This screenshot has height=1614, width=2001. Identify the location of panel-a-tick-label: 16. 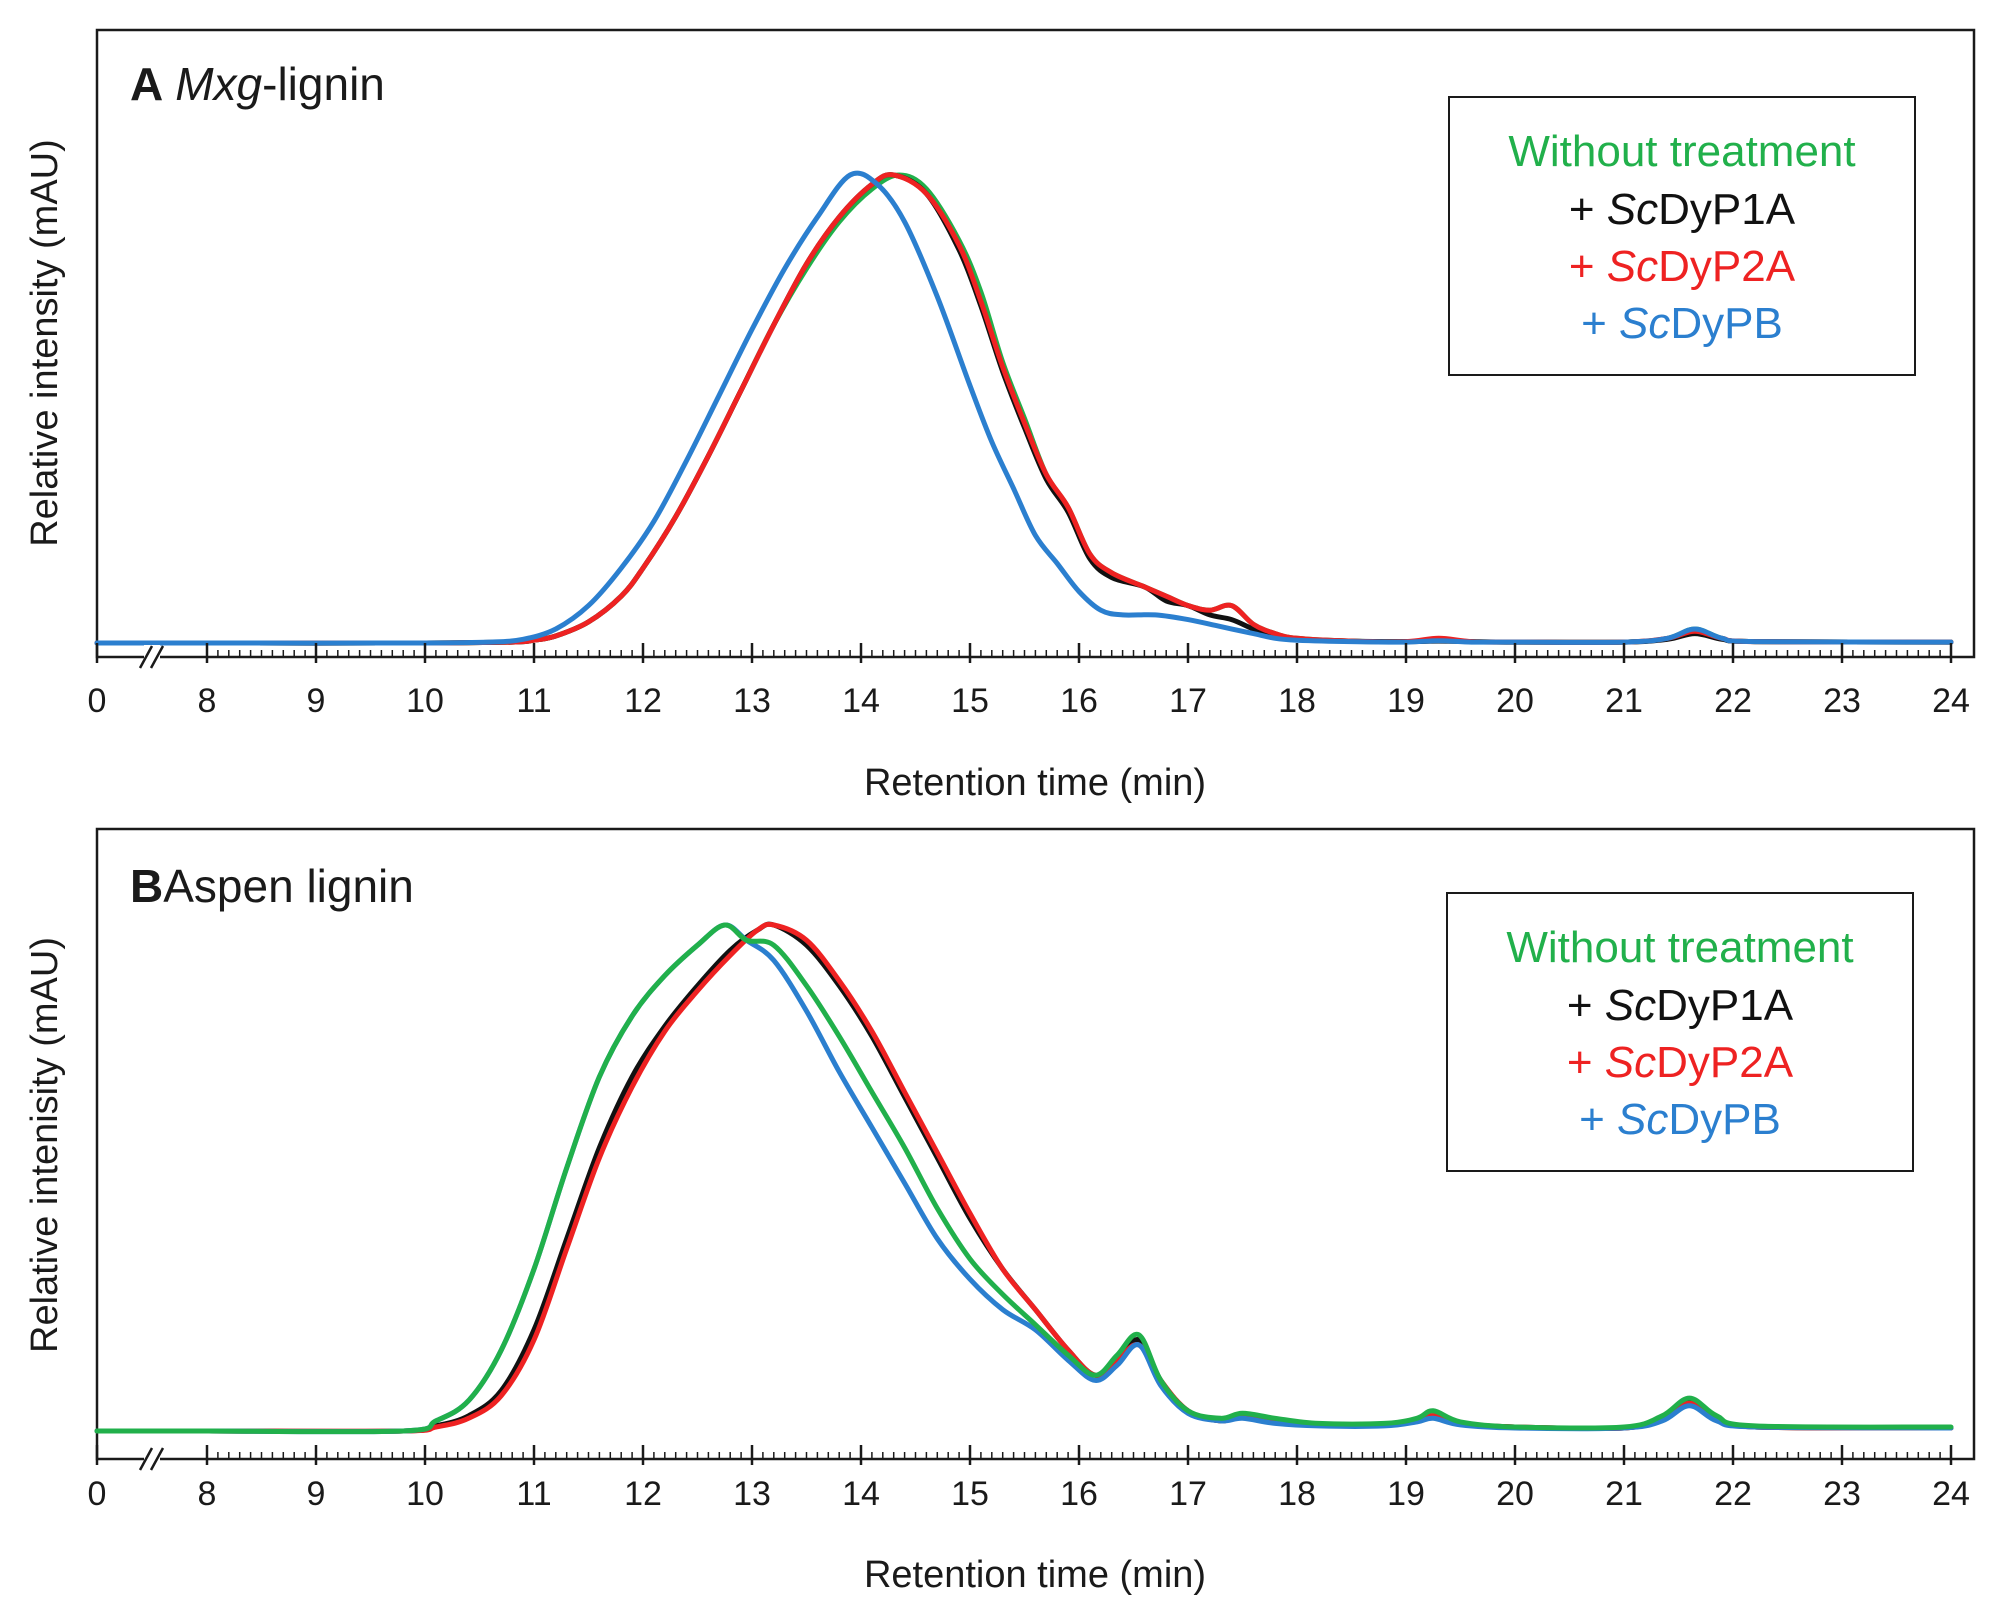
(1079, 701).